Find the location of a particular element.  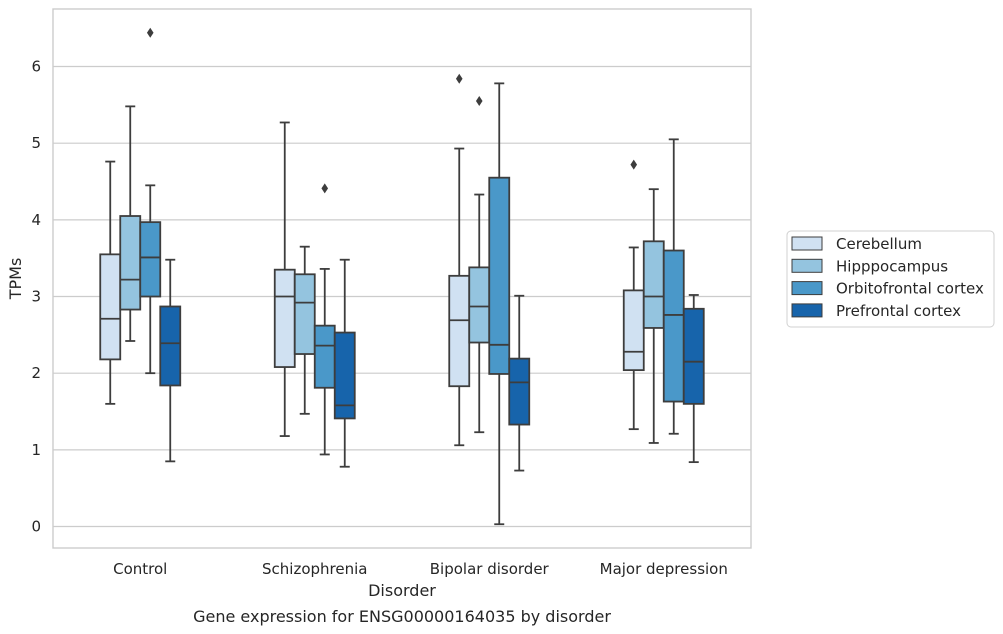

legend-item: Cerebellum is located at coordinates (856, 244).